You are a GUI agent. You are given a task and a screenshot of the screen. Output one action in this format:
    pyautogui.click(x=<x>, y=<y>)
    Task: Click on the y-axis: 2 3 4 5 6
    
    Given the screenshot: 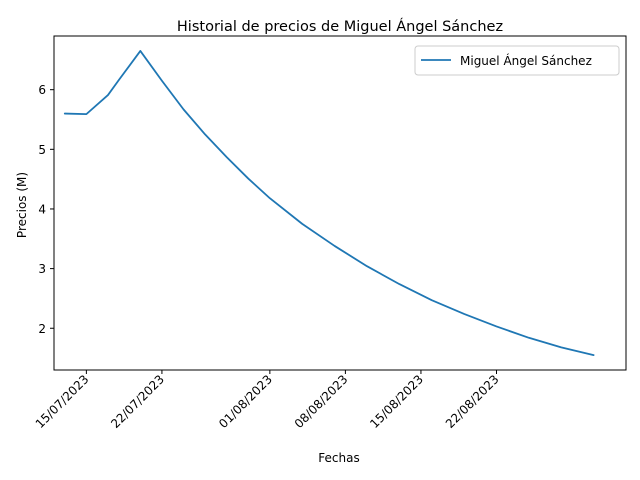 What is the action you would take?
    pyautogui.click(x=46, y=209)
    